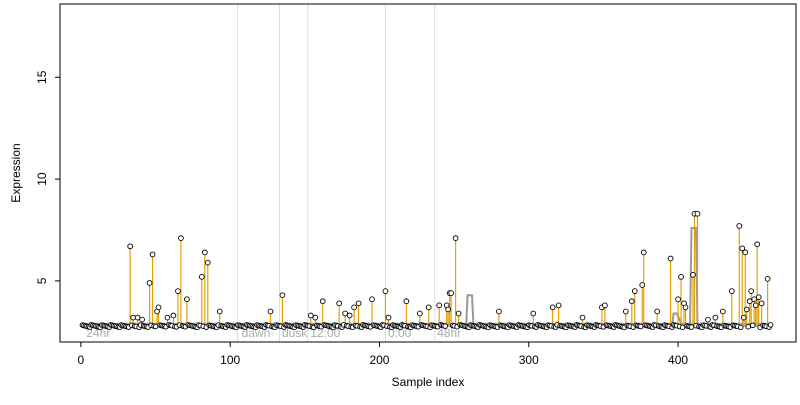 This screenshot has width=800, height=405. I want to click on time-marker-label: 48hr, so click(449, 333).